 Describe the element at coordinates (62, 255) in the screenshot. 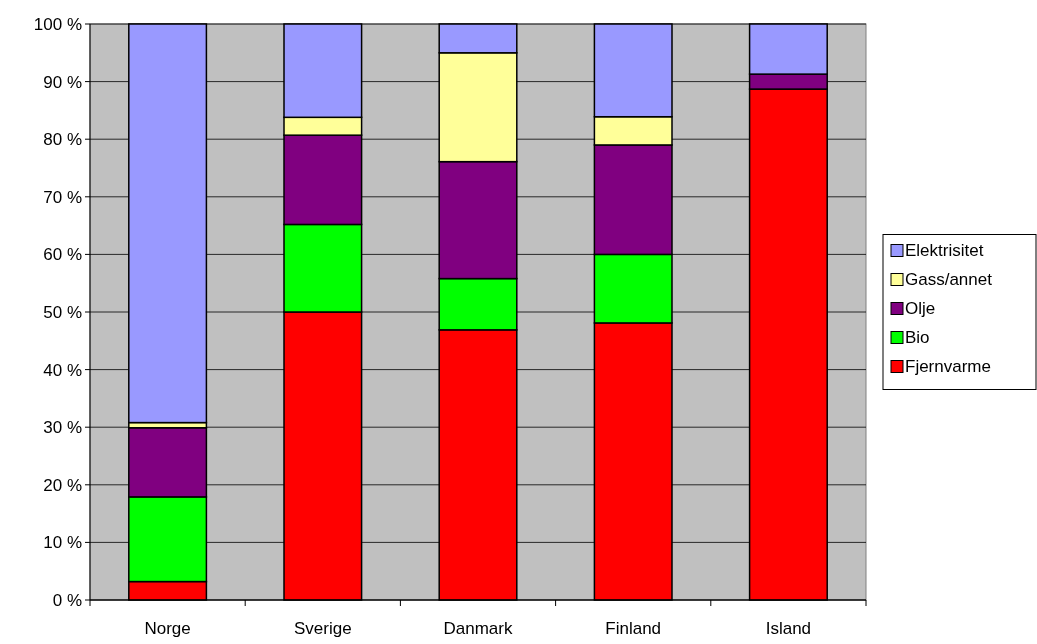

I see `y-tick-label: 60 %` at that location.